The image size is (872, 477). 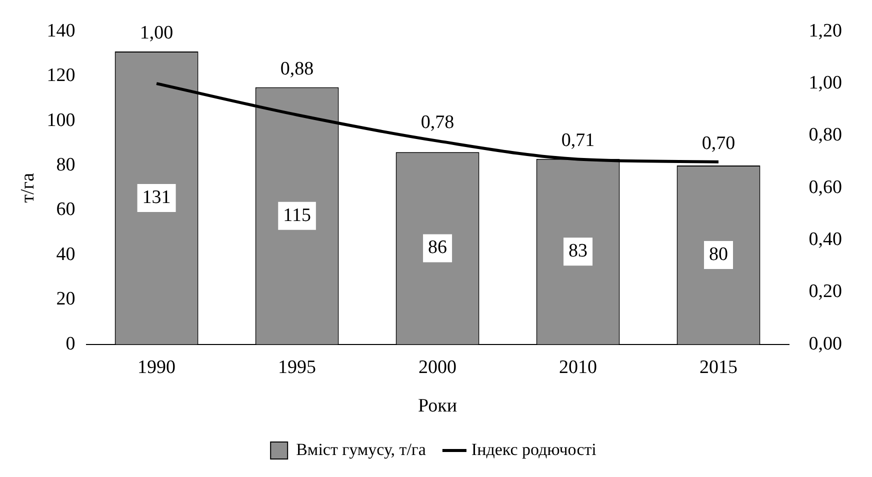 I want to click on y2-tick-label: 0,40, so click(x=825, y=239).